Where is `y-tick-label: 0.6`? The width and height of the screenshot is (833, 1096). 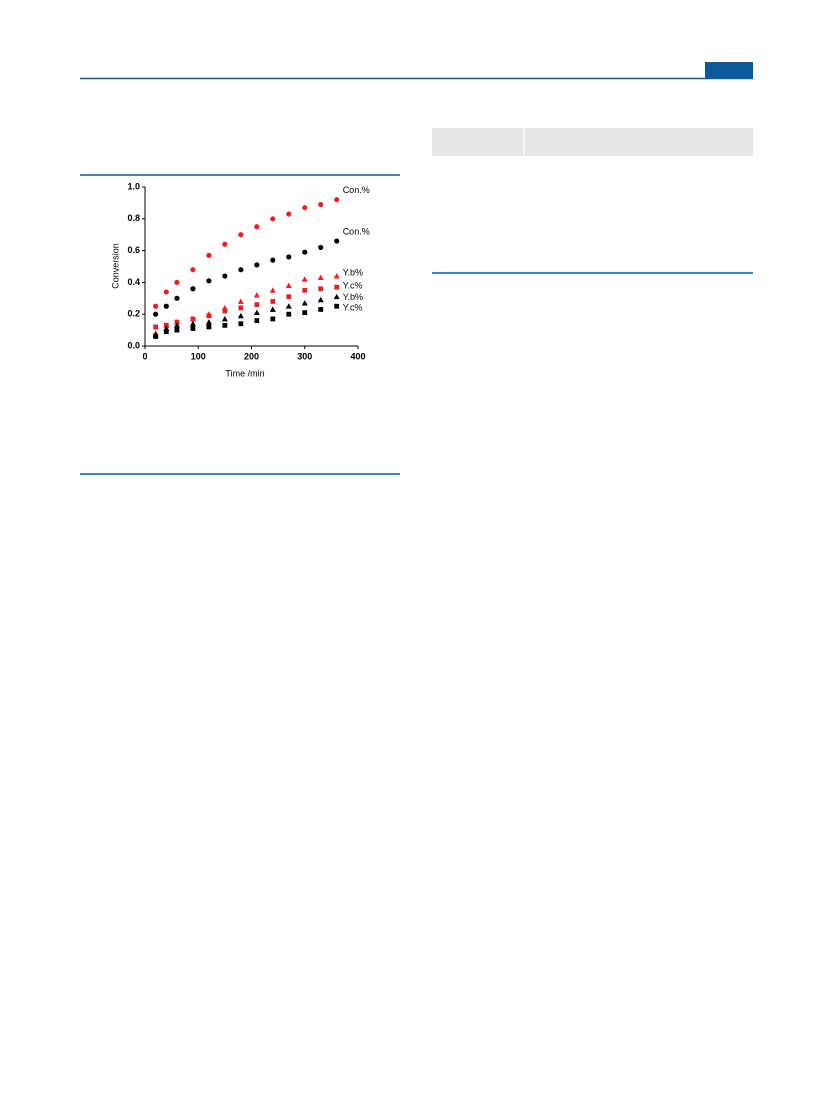 y-tick-label: 0.6 is located at coordinates (133, 250).